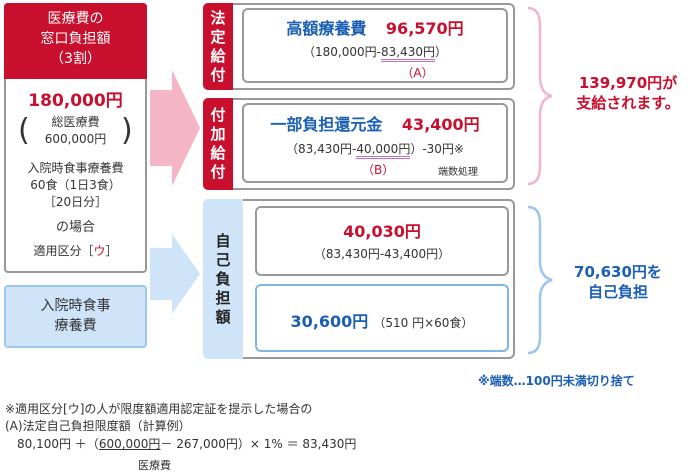 The image size is (698, 474). I want to click on left-header-line3: （3割）, so click(75, 59).